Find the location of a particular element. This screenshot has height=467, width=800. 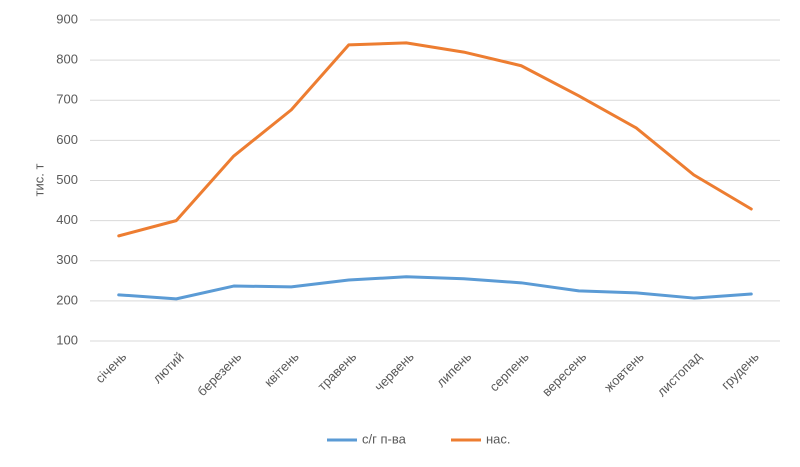

x-tick-label: січень is located at coordinates (110, 367).